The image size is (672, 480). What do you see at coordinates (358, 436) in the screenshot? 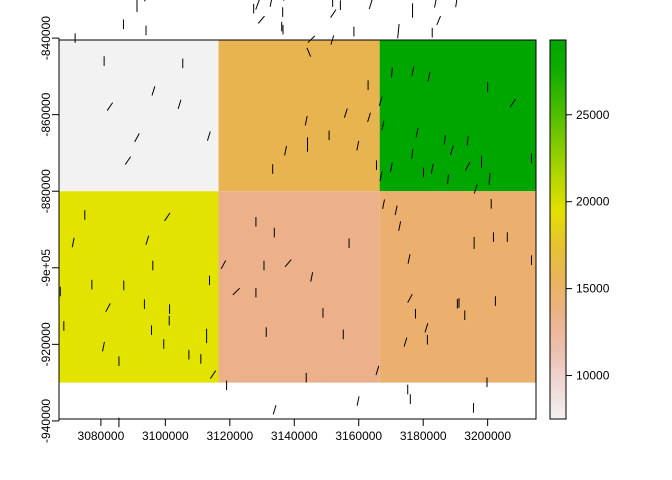
I see `x-tick-label: 3160000` at bounding box center [358, 436].